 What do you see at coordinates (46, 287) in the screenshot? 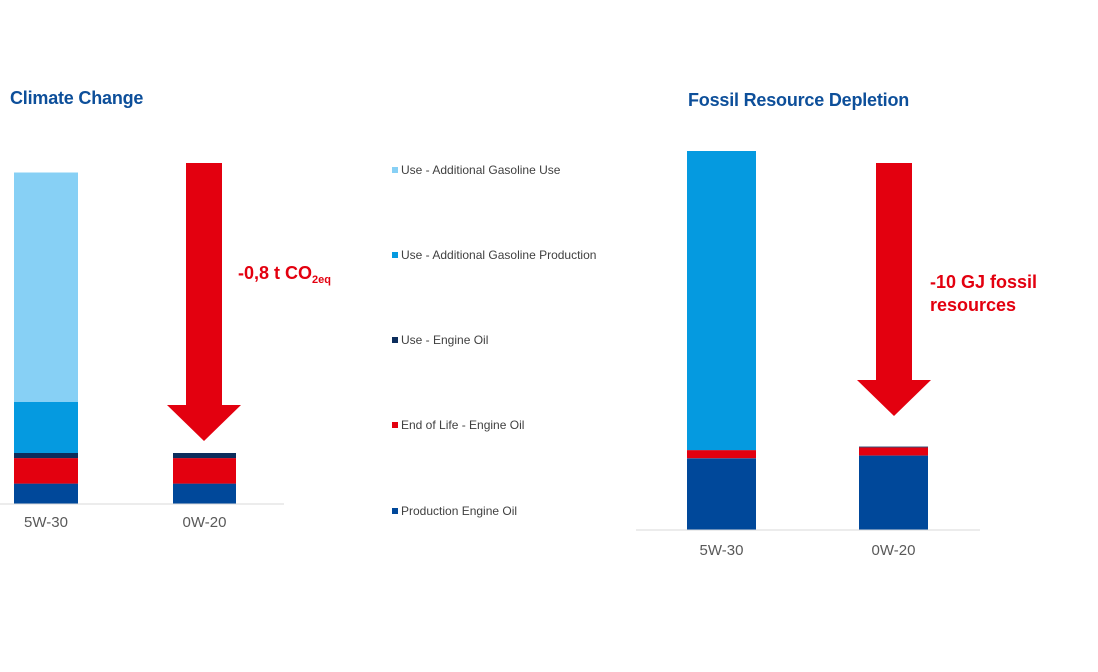
I see `bar-segment-use-additional-gasoline-use` at bounding box center [46, 287].